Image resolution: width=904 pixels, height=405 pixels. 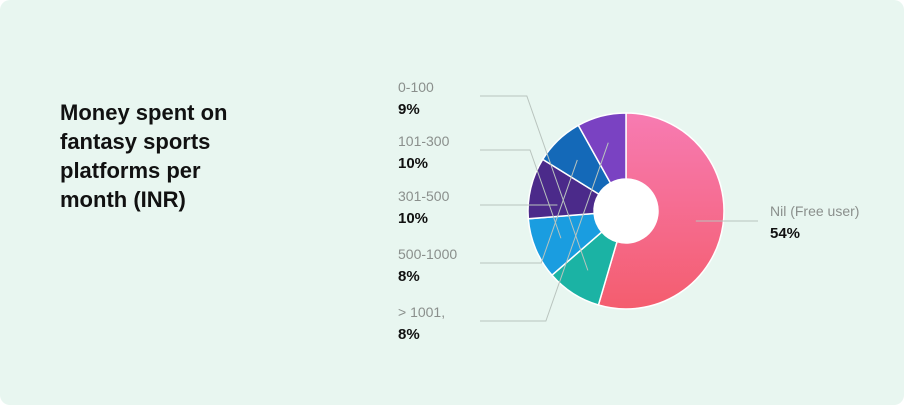 What do you see at coordinates (626, 211) in the screenshot?
I see `donut-hole` at bounding box center [626, 211].